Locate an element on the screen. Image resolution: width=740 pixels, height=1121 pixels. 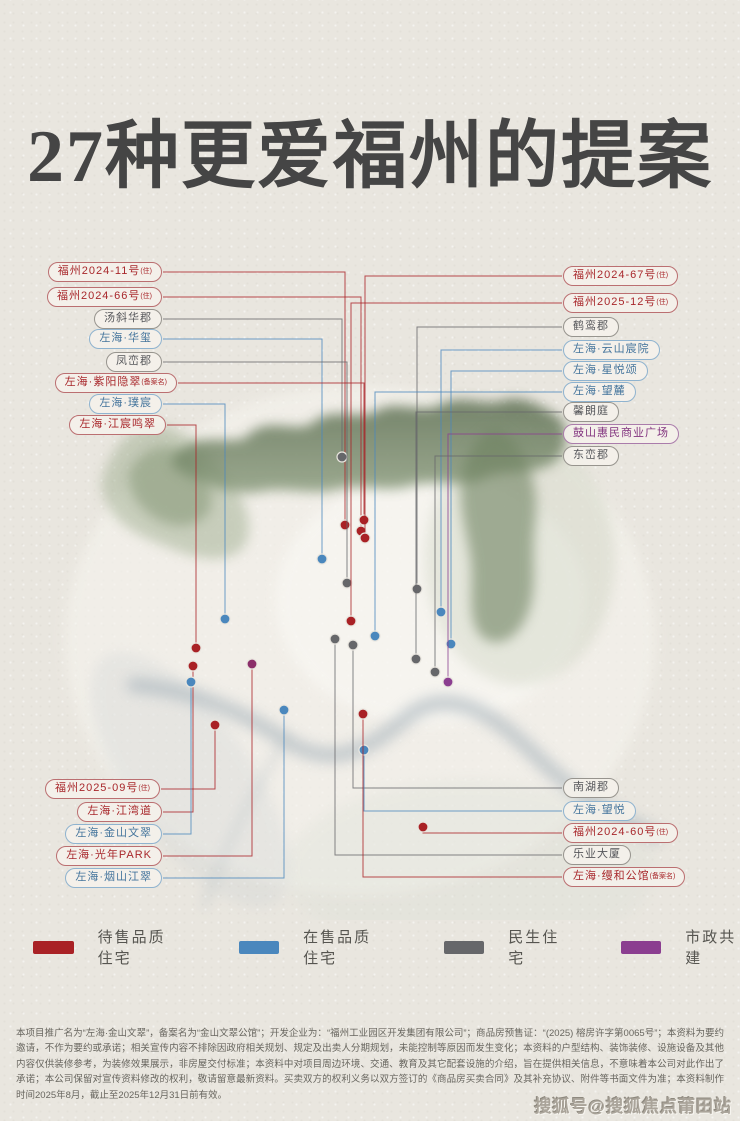
map-label-text: 鹤鸾郡 is located at coordinates (591, 326).